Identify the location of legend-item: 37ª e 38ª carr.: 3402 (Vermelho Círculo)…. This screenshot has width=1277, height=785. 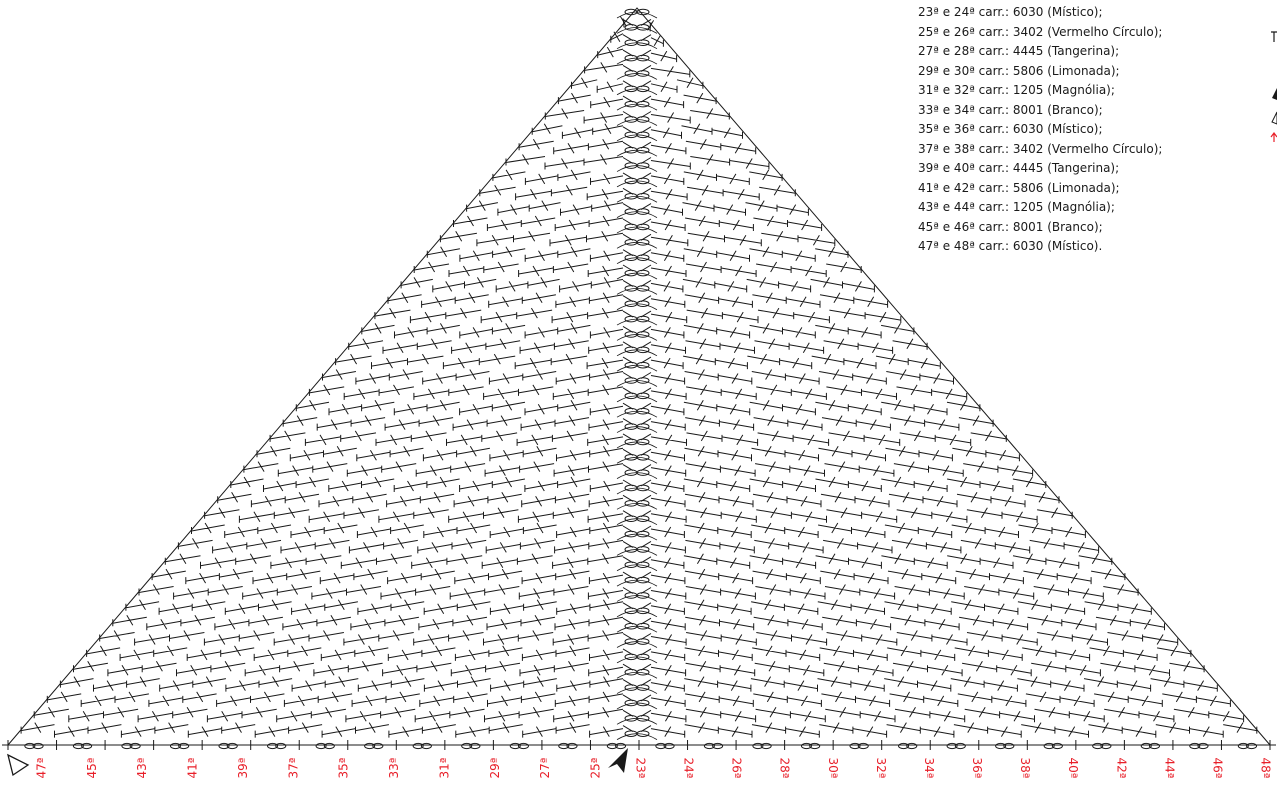
(1040, 148).